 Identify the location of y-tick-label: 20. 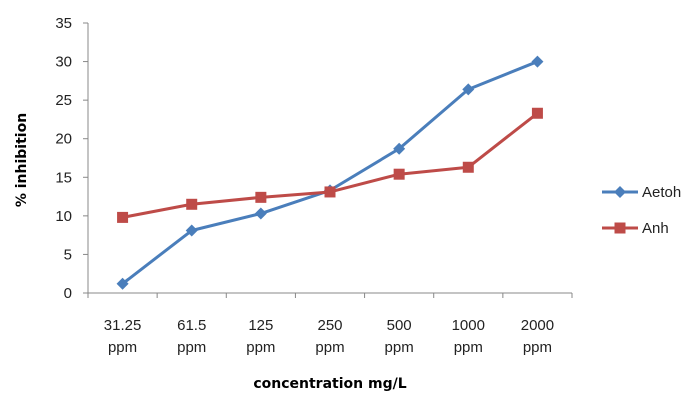
(63, 139).